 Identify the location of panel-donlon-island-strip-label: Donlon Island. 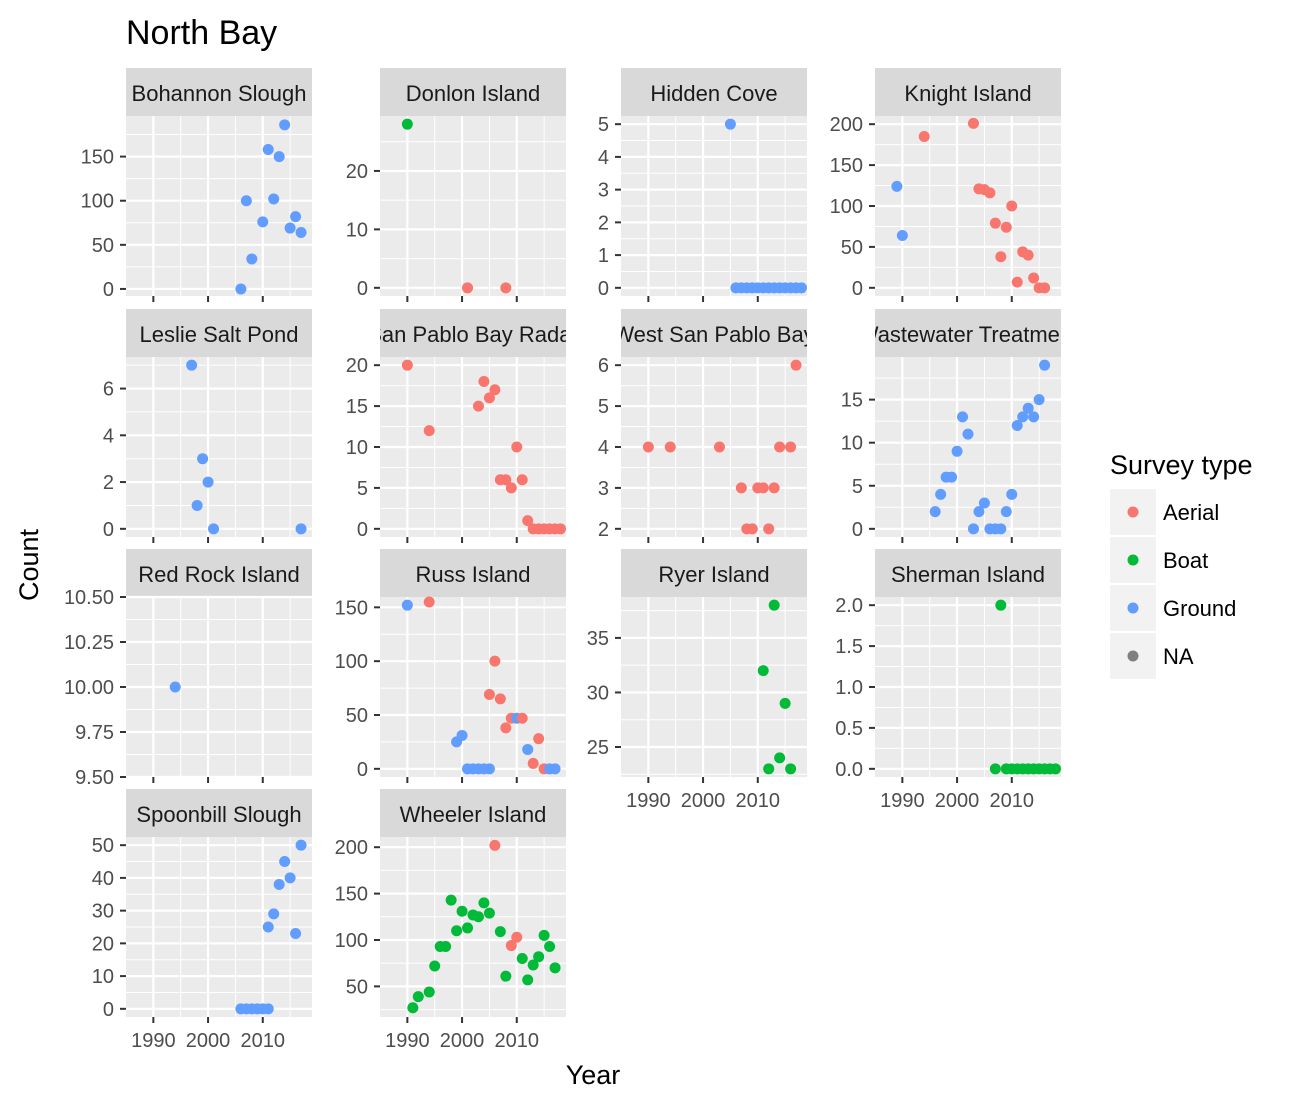
(473, 93).